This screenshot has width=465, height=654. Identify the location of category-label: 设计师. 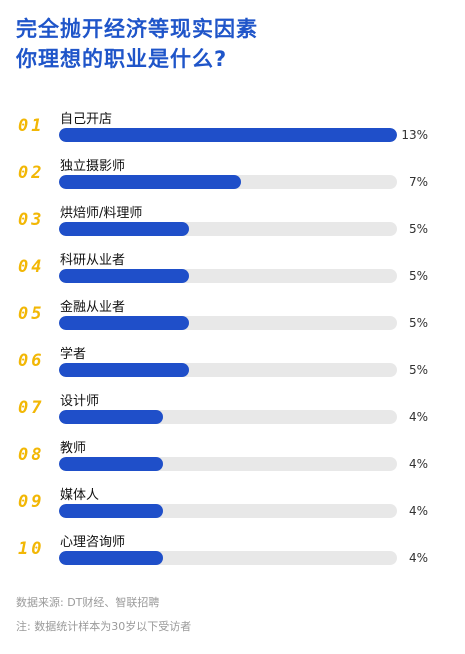
(80, 401).